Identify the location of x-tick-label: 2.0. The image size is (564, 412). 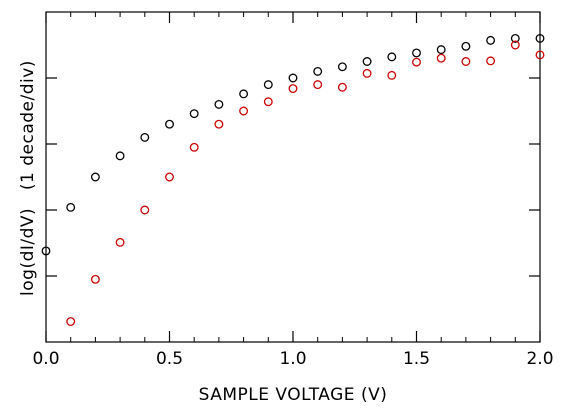
(539, 359).